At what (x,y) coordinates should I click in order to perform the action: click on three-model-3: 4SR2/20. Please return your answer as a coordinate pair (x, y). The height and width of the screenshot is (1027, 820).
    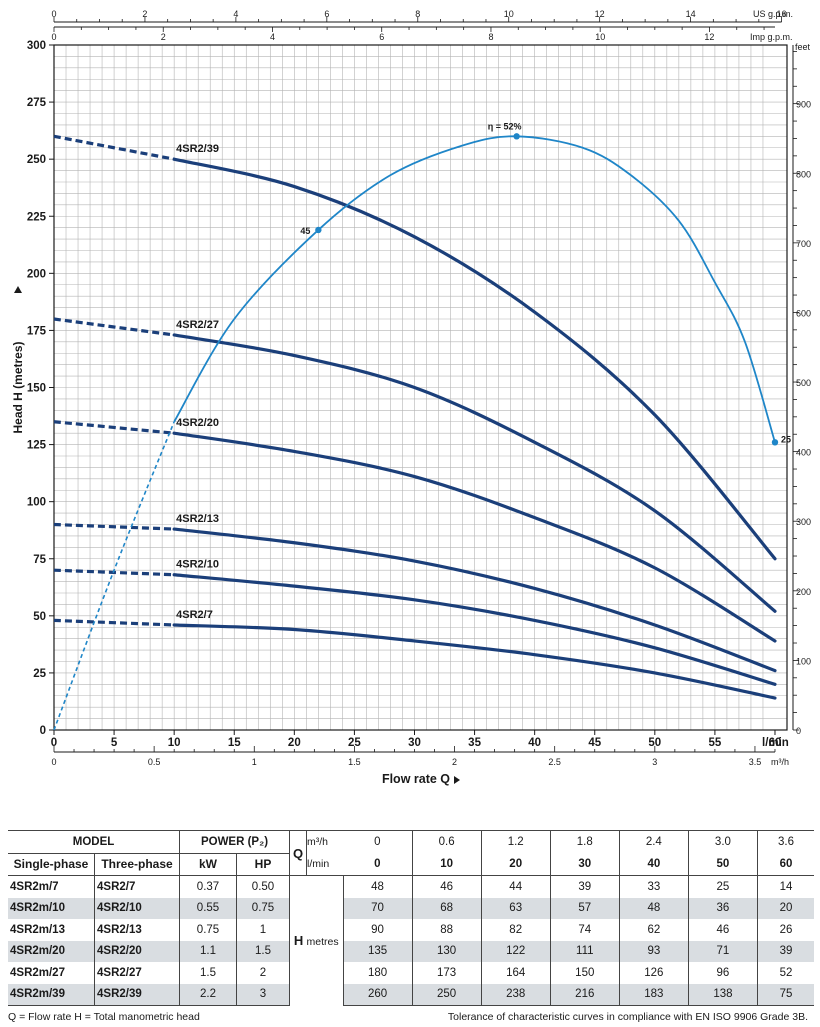
    Looking at the image, I should click on (137, 951).